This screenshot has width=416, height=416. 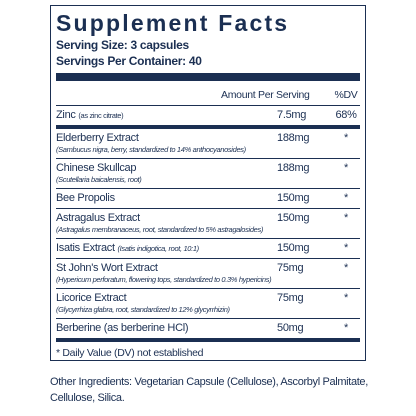 I want to click on ingredient-name: Isatis Extract, so click(x=85, y=248).